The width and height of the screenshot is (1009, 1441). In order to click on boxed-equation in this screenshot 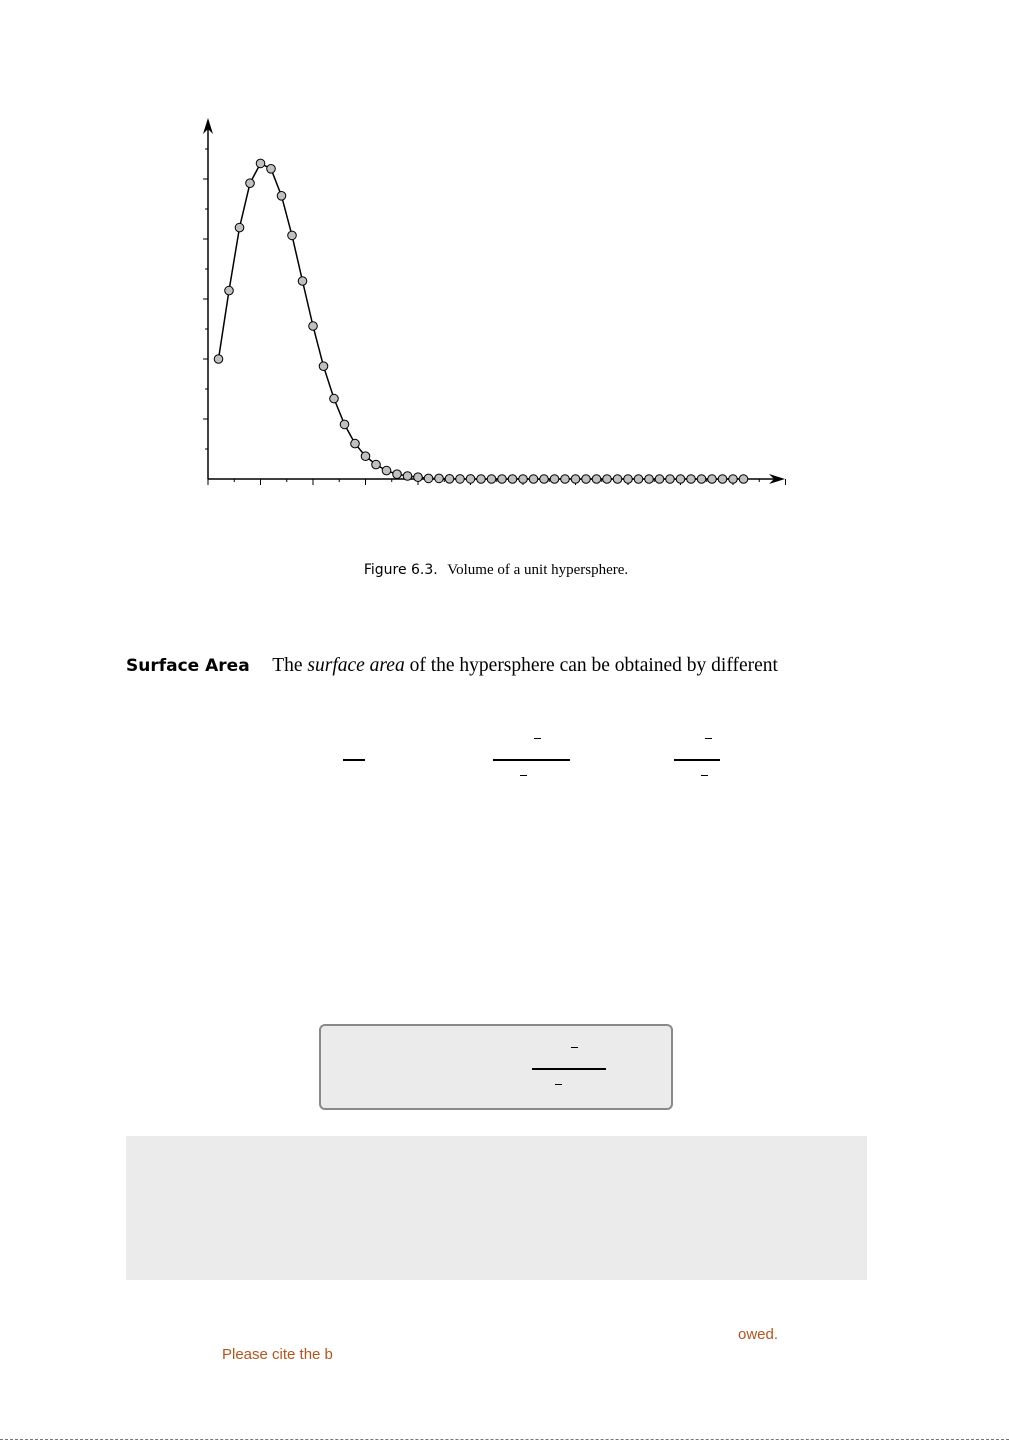, I will do `click(496, 1067)`.